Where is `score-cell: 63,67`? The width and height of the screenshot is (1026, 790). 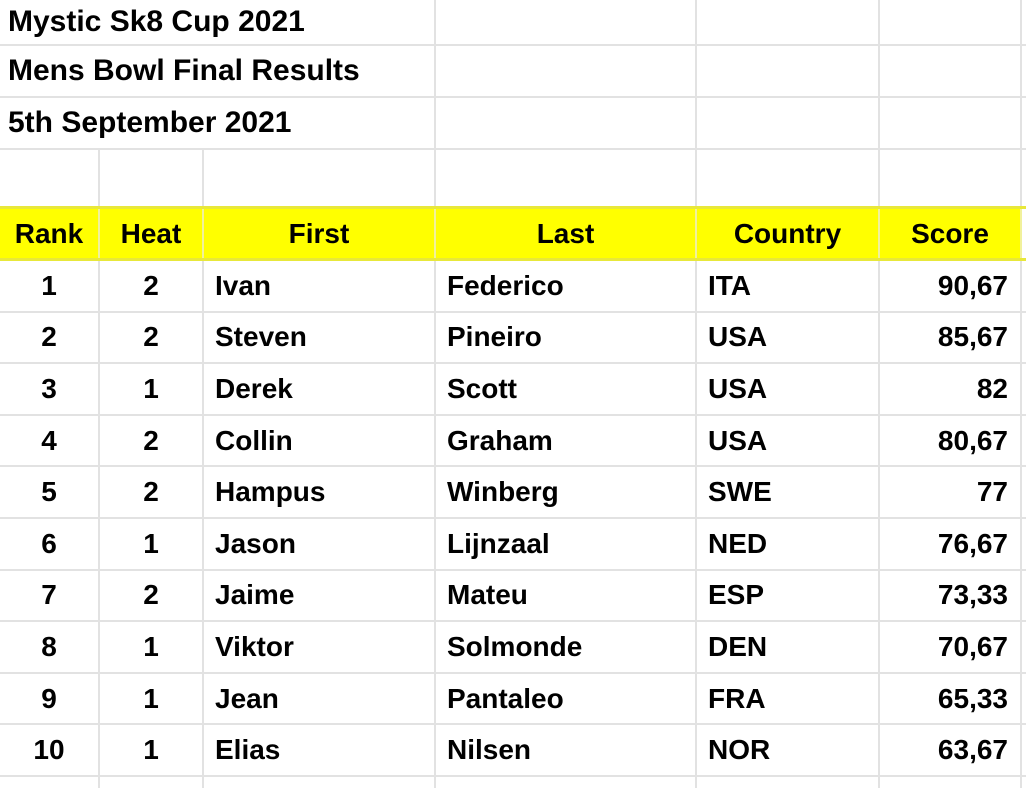
score-cell: 63,67 is located at coordinates (951, 750).